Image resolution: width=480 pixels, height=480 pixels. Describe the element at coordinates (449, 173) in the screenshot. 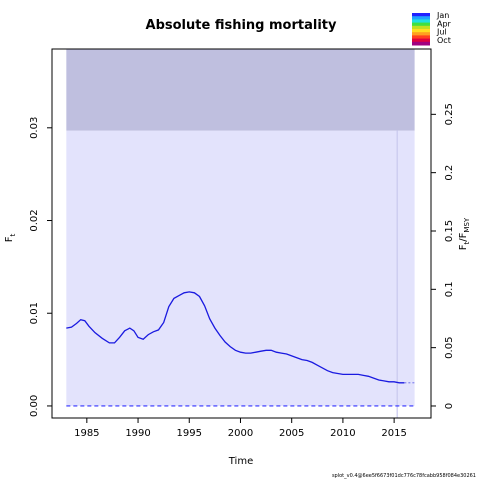

I see `y2-tick-label: 0.2` at that location.